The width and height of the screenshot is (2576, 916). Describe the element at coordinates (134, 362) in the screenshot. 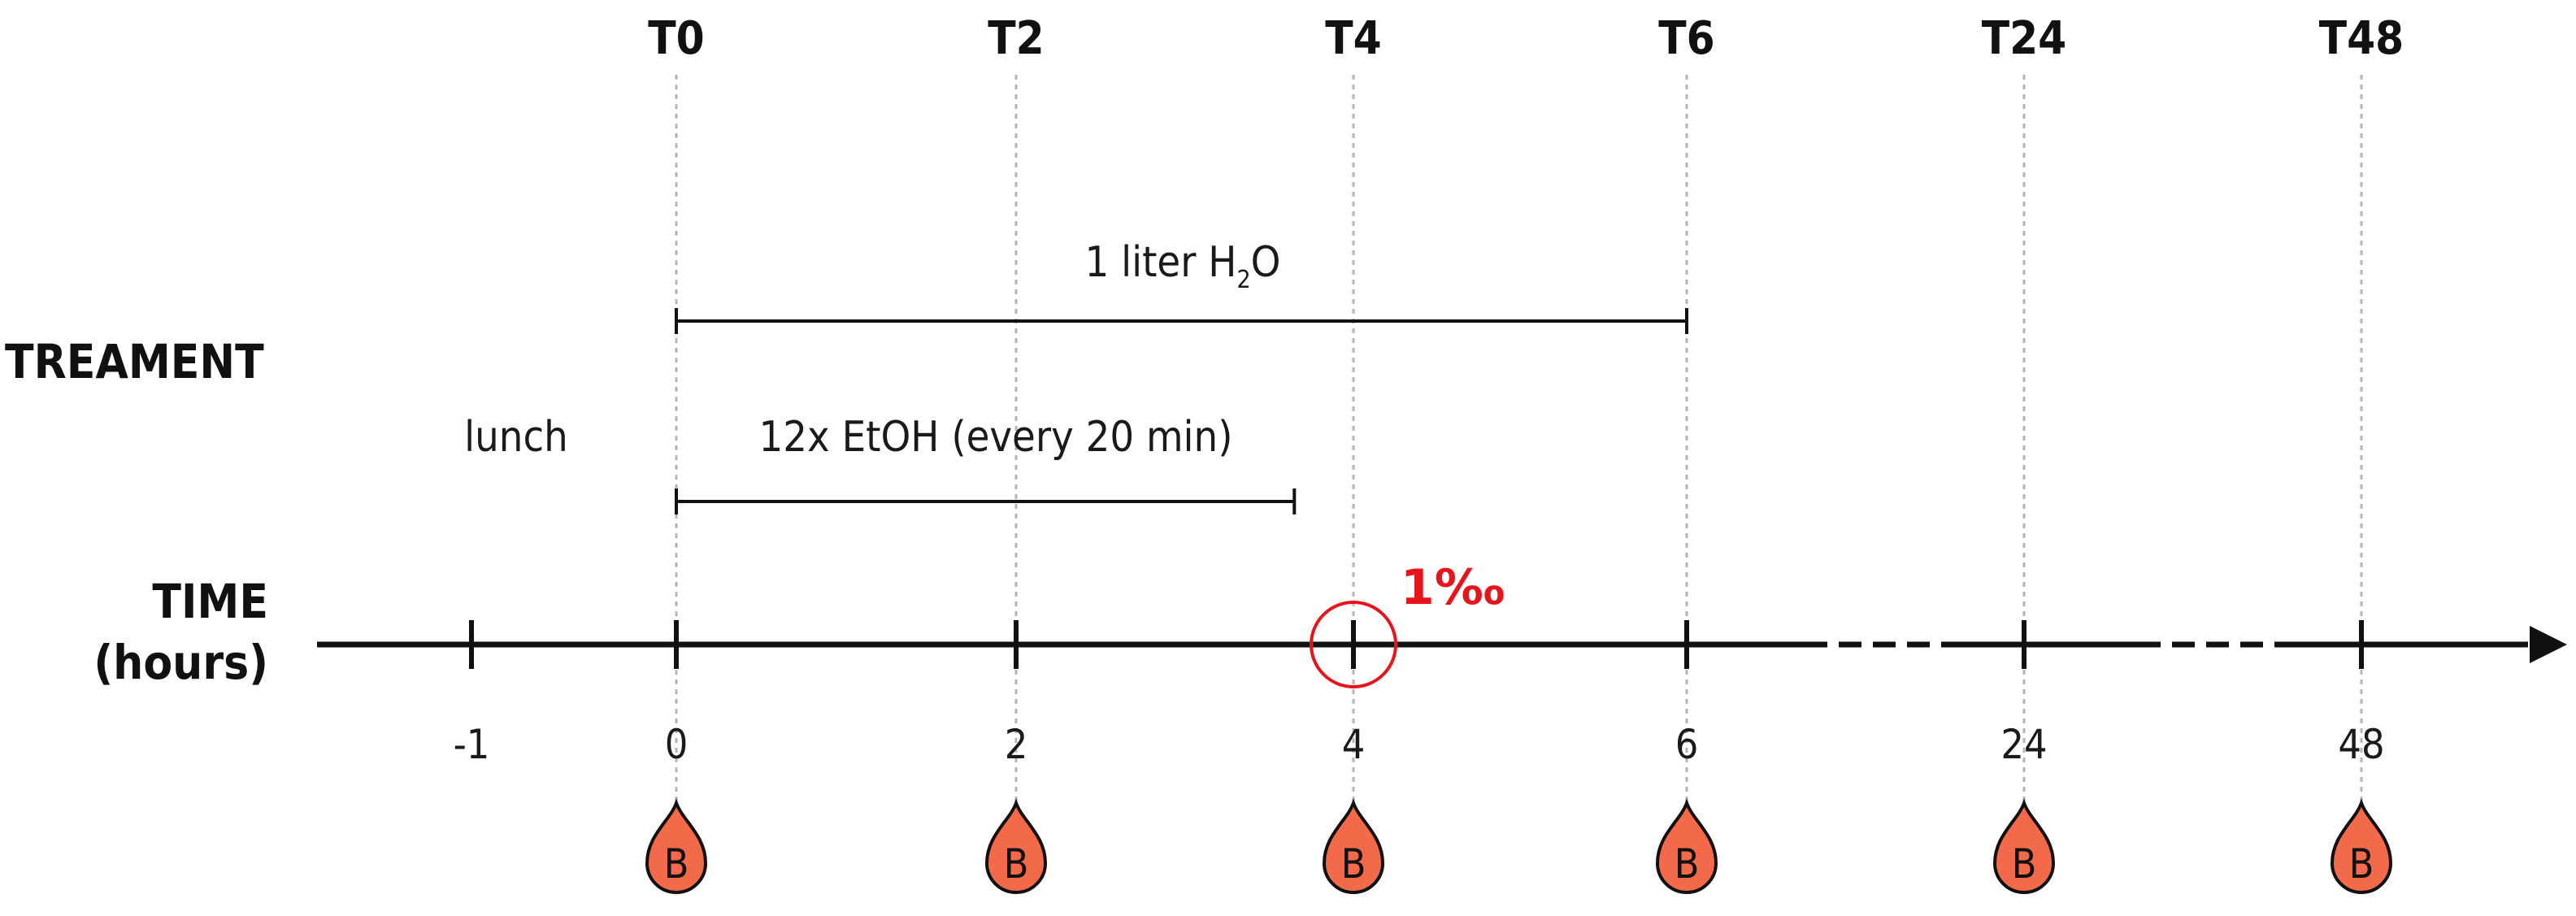

I see `treatment-row-label: TREAMENT` at that location.